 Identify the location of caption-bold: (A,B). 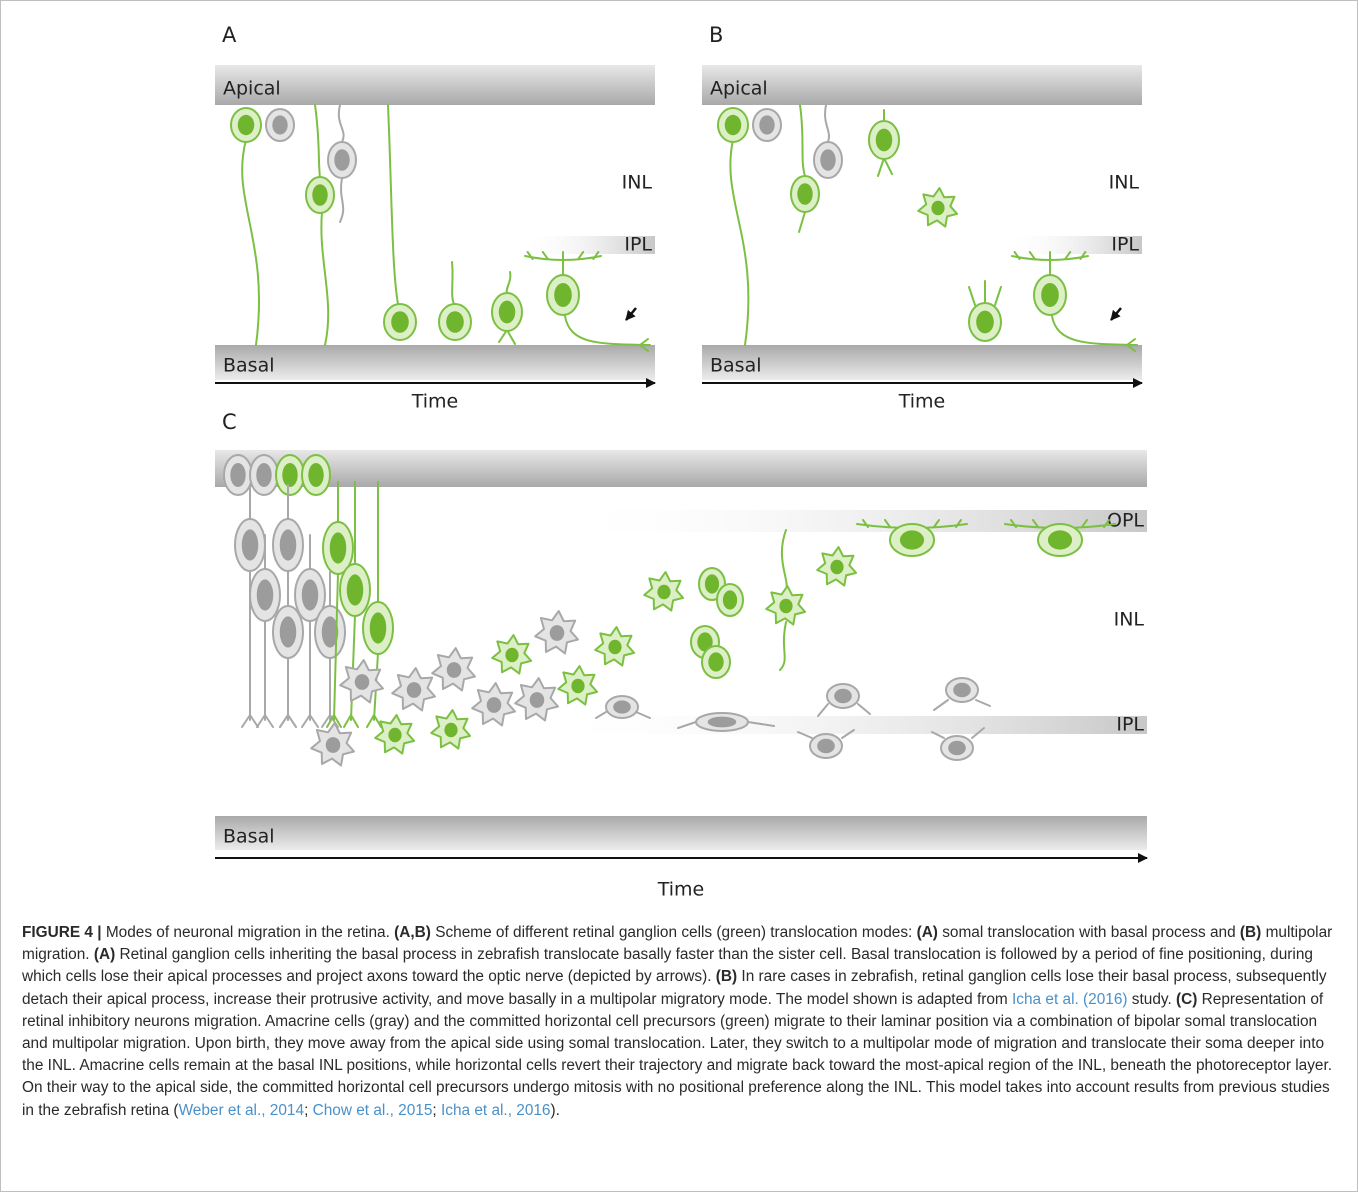
(412, 932).